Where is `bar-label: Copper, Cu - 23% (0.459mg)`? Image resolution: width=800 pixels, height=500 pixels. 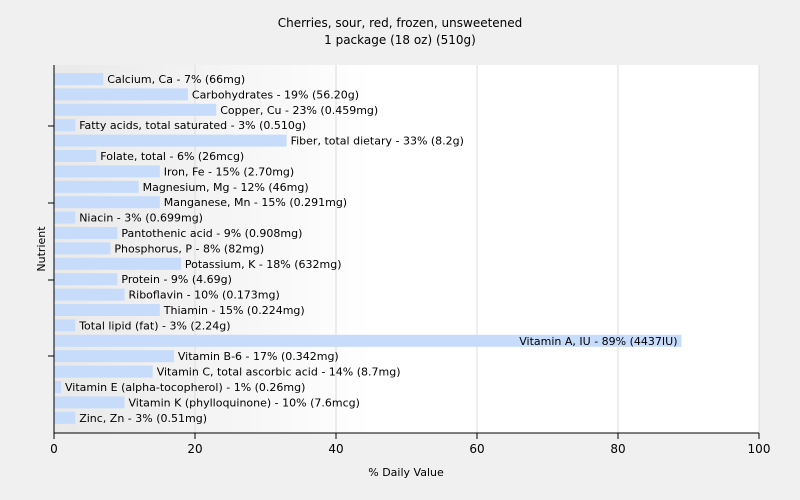 bar-label: Copper, Cu - 23% (0.459mg) is located at coordinates (299, 110).